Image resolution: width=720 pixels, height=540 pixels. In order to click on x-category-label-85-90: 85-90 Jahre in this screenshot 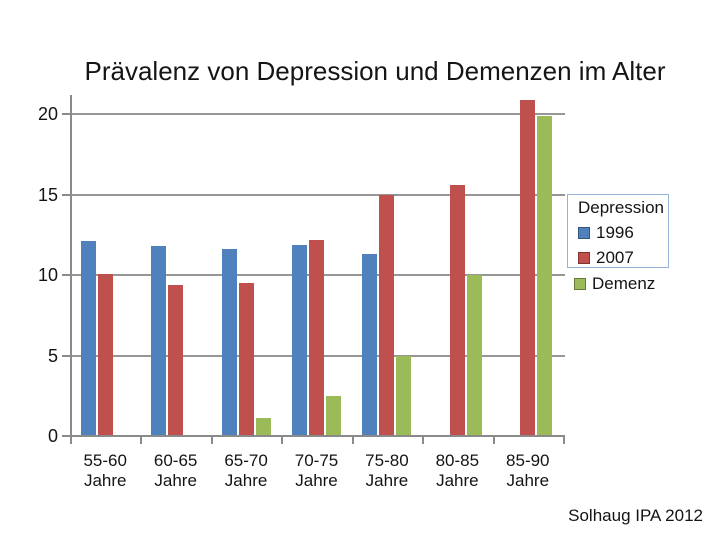, I will do `click(528, 471)`.